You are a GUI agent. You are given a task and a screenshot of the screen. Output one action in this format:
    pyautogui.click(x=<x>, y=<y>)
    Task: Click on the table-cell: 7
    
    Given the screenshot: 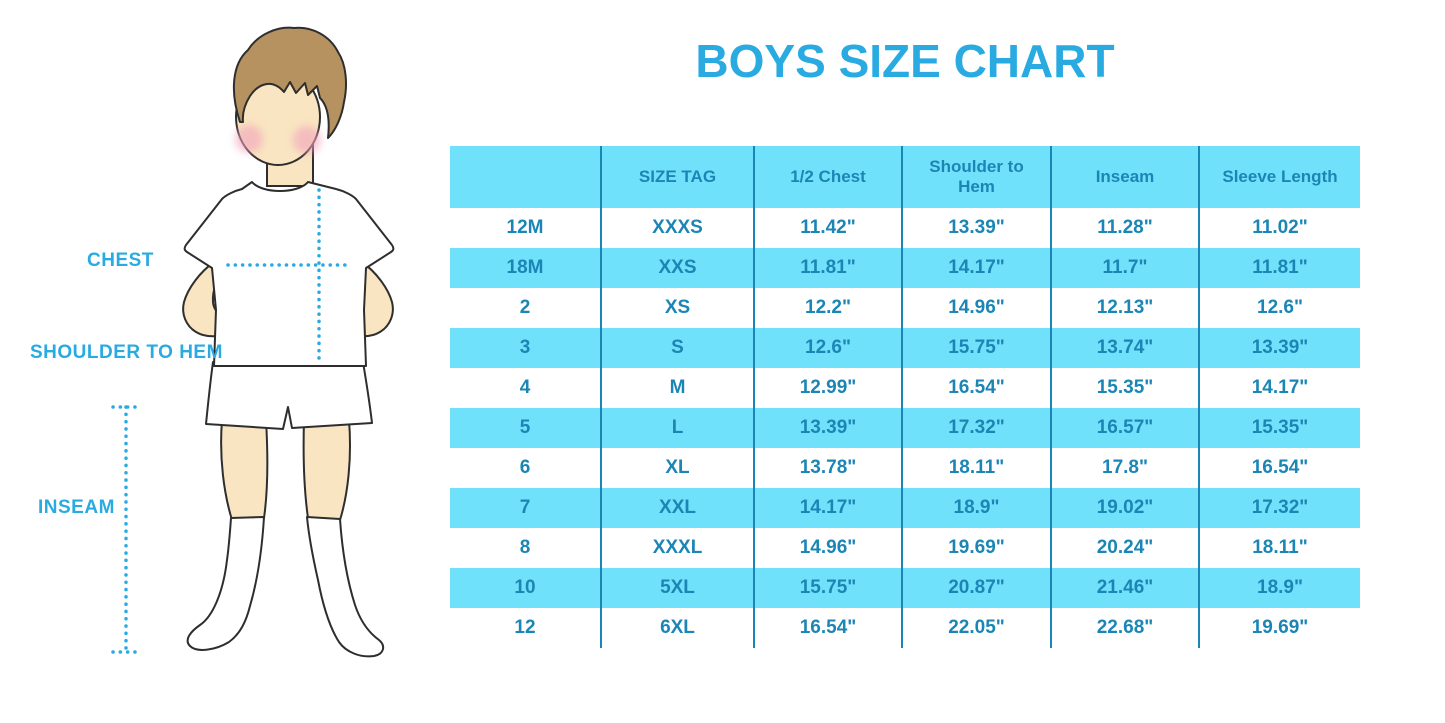 What is the action you would take?
    pyautogui.click(x=526, y=508)
    